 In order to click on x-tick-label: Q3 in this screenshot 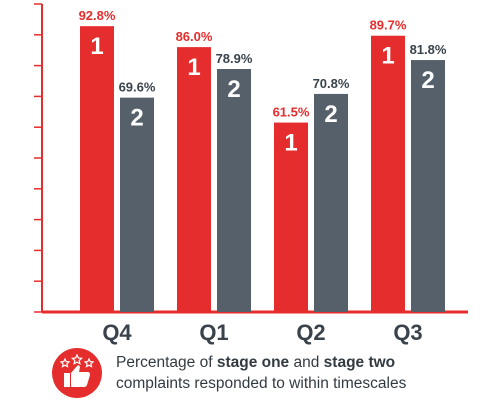, I will do `click(407, 332)`.